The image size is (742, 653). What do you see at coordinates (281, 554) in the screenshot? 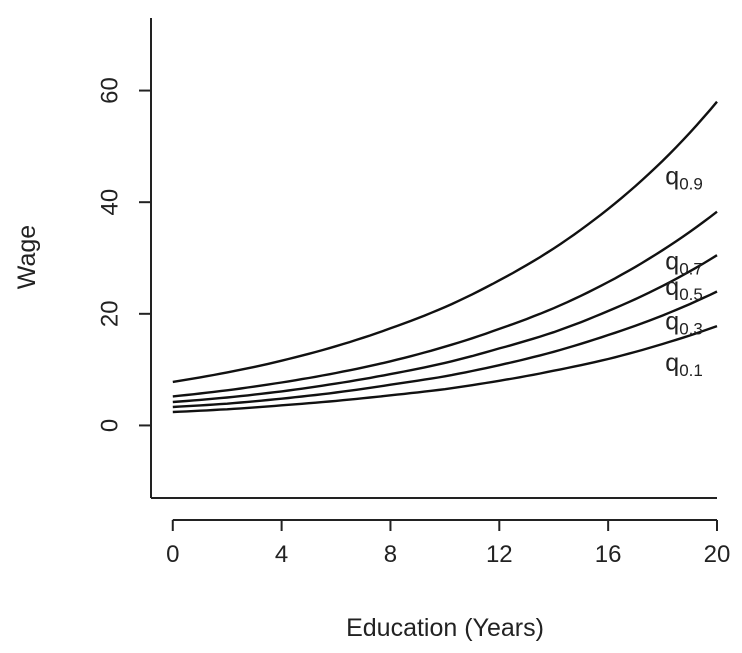
I see `x-tick-label: 4` at bounding box center [281, 554].